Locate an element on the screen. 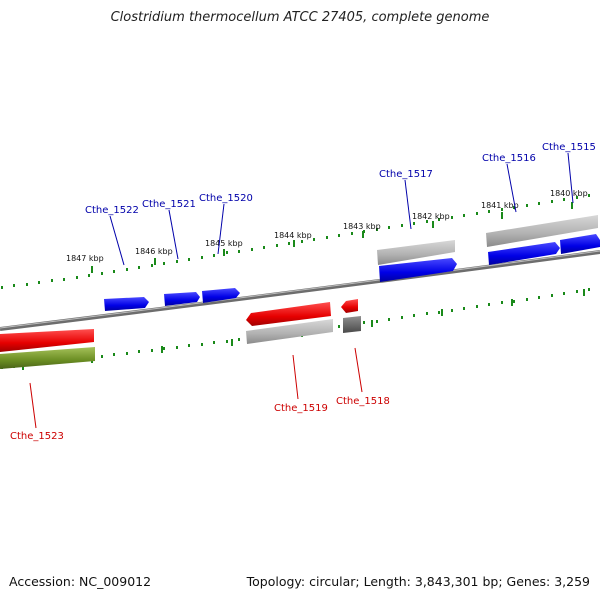 Image resolution: width=600 pixels, height=600 pixels. gene-label-1522: Cthe_1522 is located at coordinates (112, 210).